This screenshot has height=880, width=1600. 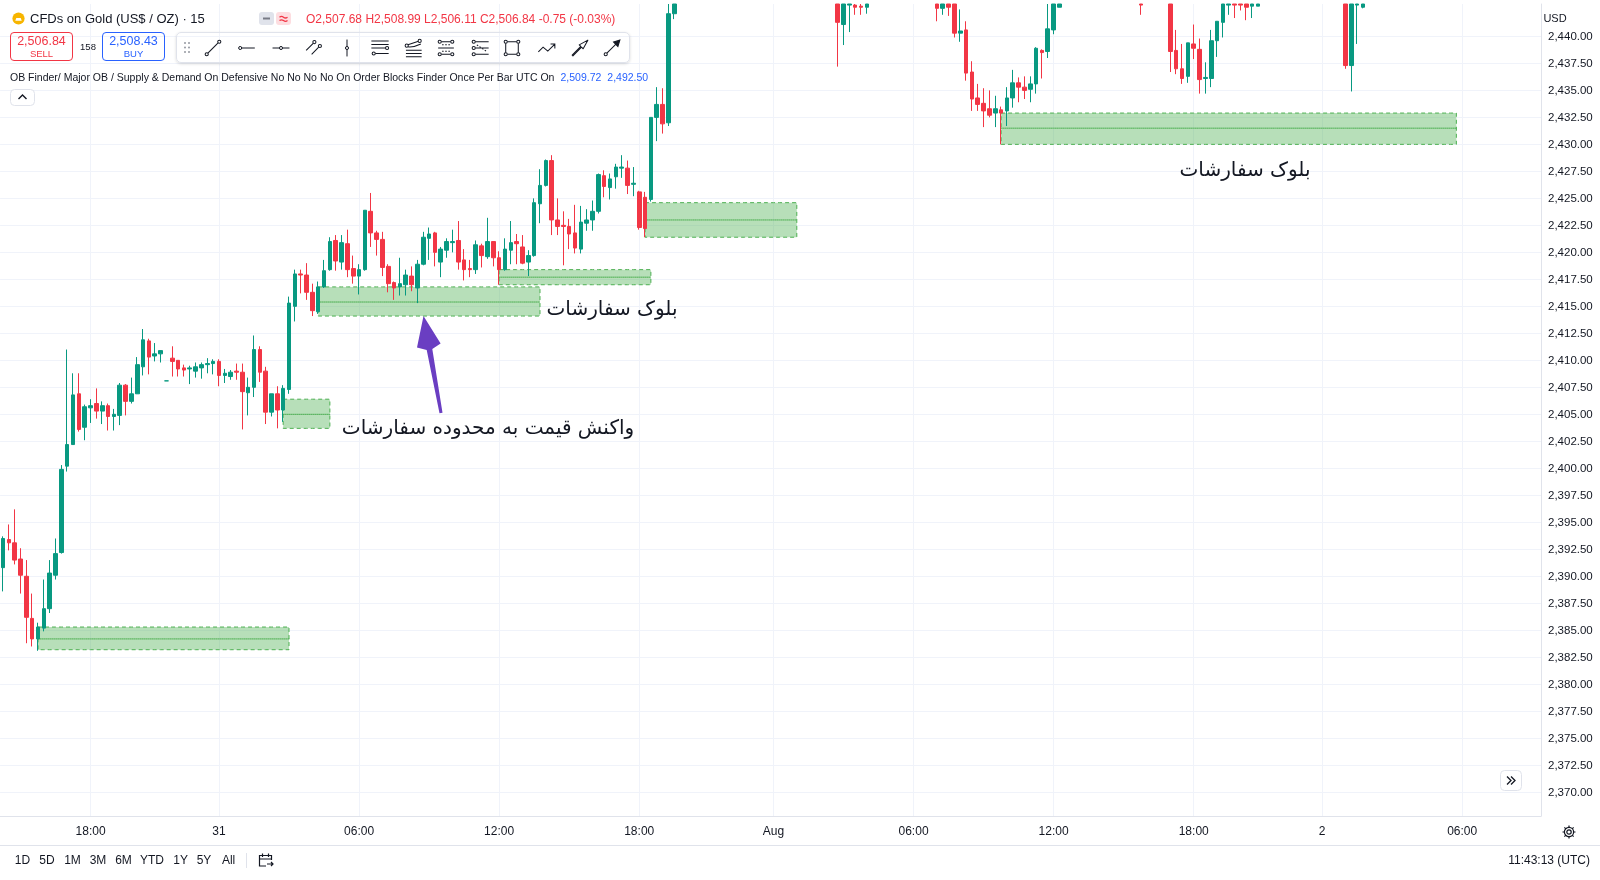 I want to click on y-tick-label: 2,437.50, so click(x=1570, y=63).